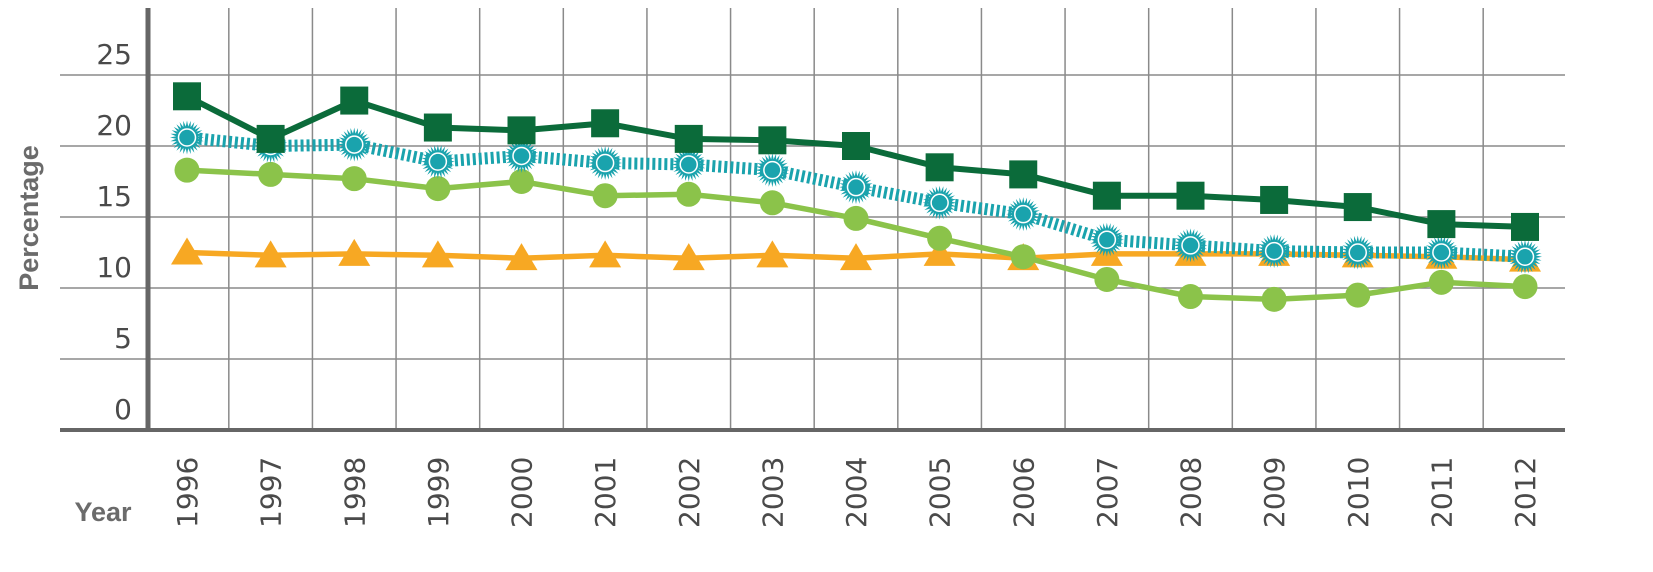 This screenshot has width=1653, height=572. Describe the element at coordinates (114, 267) in the screenshot. I see `y-tick-label: 10` at that location.